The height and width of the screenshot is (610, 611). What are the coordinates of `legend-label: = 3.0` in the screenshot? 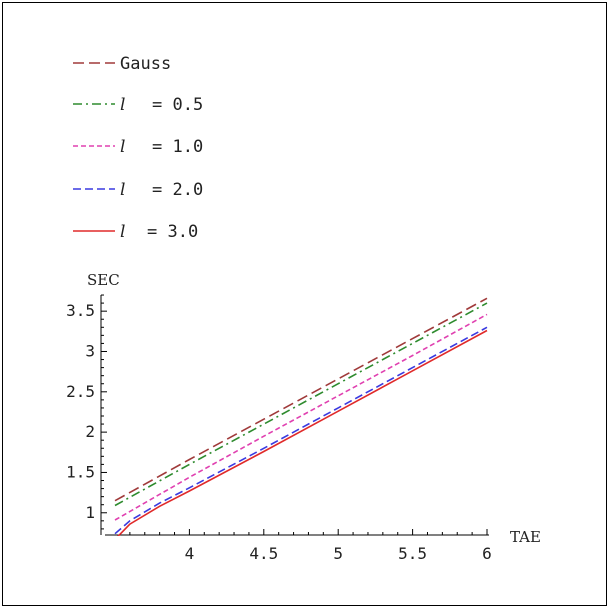 It's located at (172, 232).